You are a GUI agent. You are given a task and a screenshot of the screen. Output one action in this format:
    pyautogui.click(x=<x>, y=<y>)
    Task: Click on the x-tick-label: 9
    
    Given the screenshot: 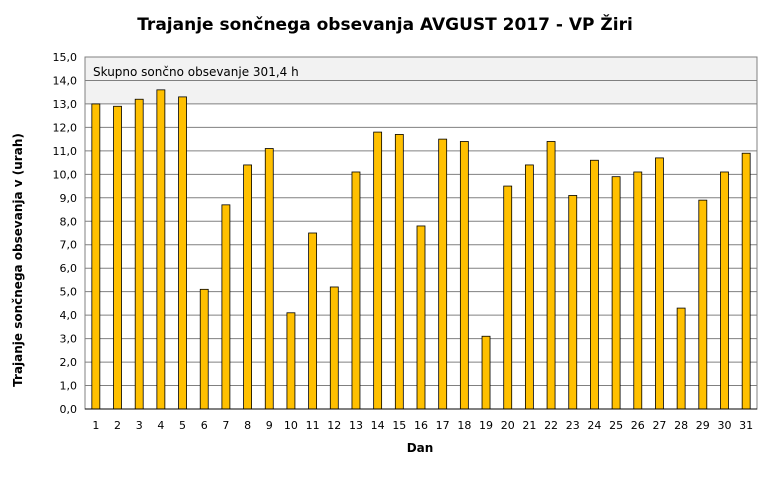 What is the action you would take?
    pyautogui.click(x=269, y=425)
    